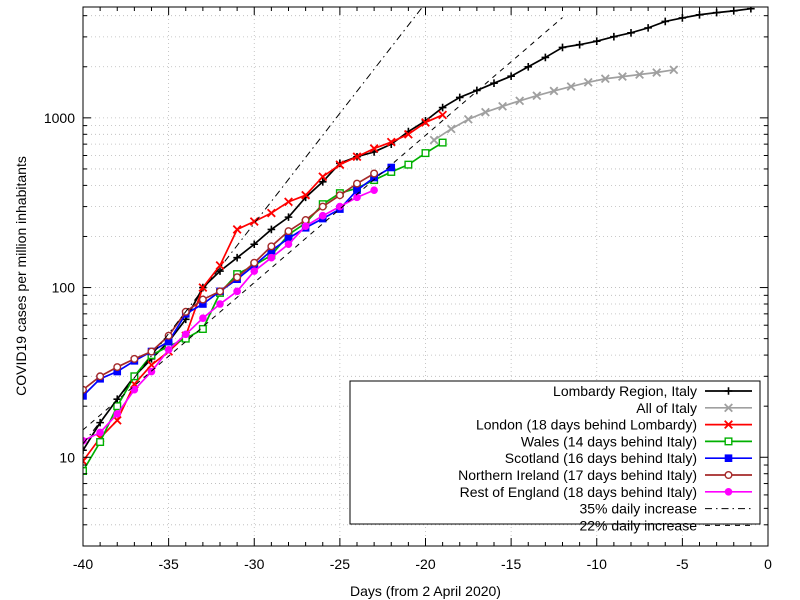  What do you see at coordinates (254, 564) in the screenshot?
I see `x-tick-label: -30` at bounding box center [254, 564].